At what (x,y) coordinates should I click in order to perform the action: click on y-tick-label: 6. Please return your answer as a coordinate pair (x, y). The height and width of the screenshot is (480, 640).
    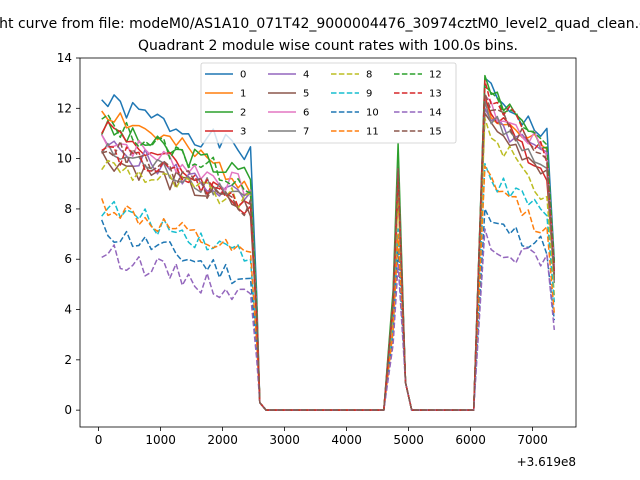
    Looking at the image, I should click on (68, 259).